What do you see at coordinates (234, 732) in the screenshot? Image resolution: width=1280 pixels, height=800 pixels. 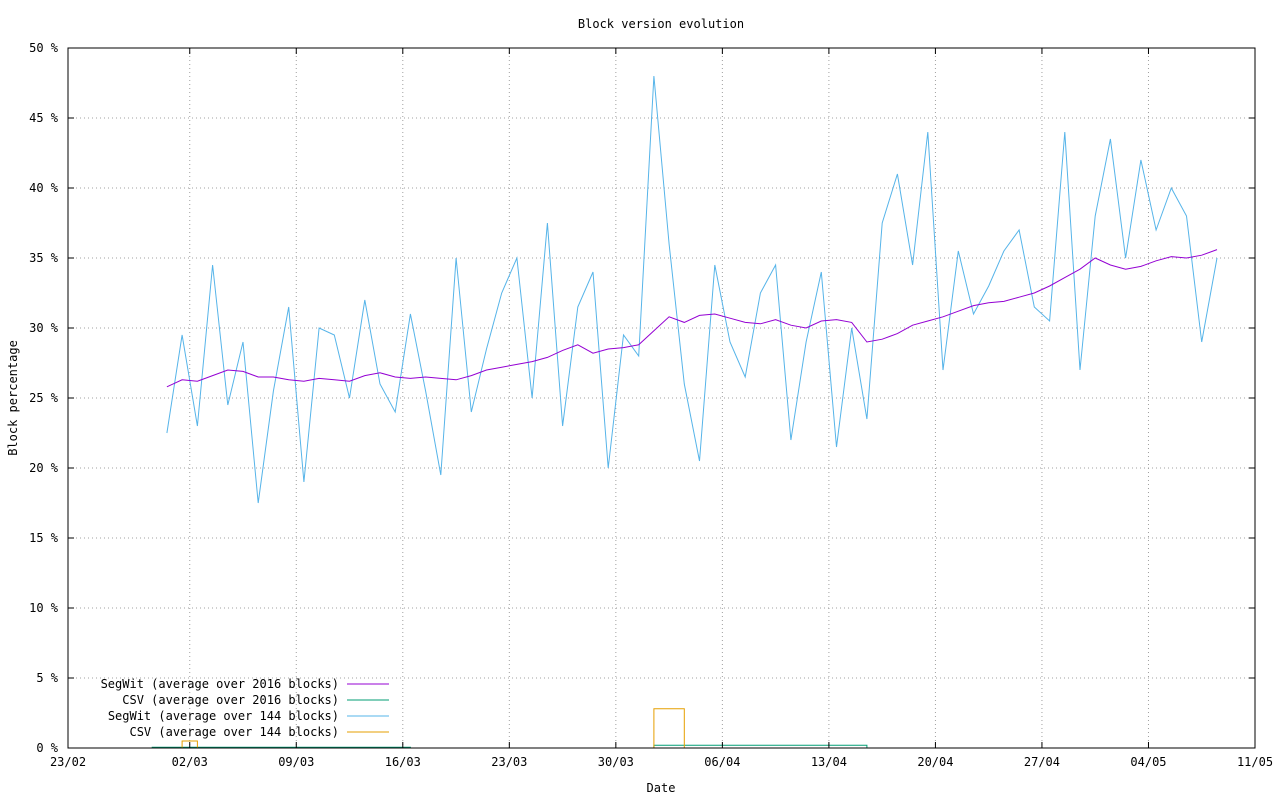 I see `legend-label: CSV (average over 144 blocks)` at bounding box center [234, 732].